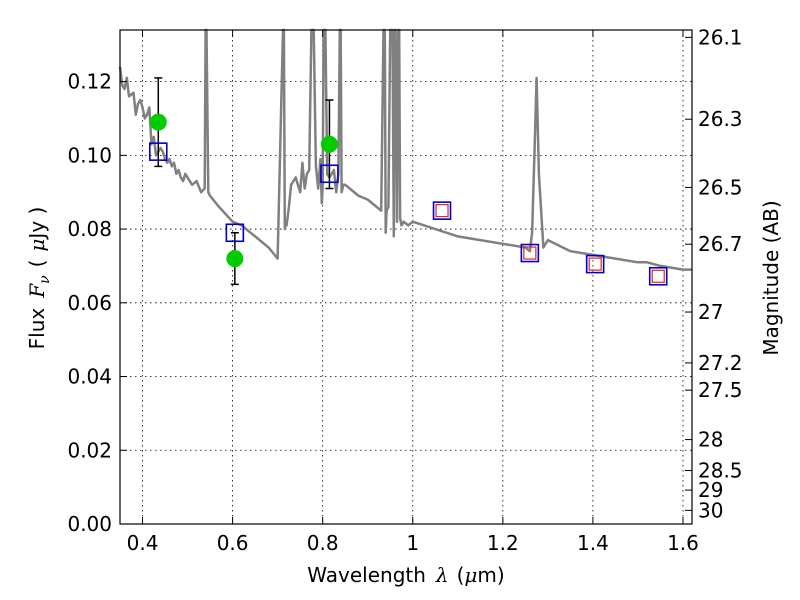  What do you see at coordinates (710, 440) in the screenshot?
I see `y2-tick-label: 28` at bounding box center [710, 440].